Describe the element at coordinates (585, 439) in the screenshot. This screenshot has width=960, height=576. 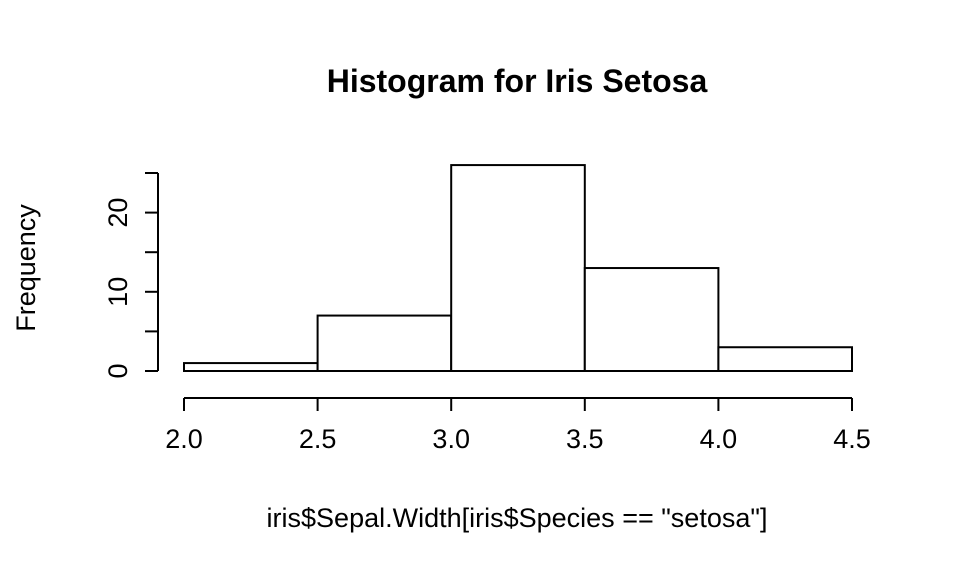
I see `x-tick-label: 3.5` at that location.